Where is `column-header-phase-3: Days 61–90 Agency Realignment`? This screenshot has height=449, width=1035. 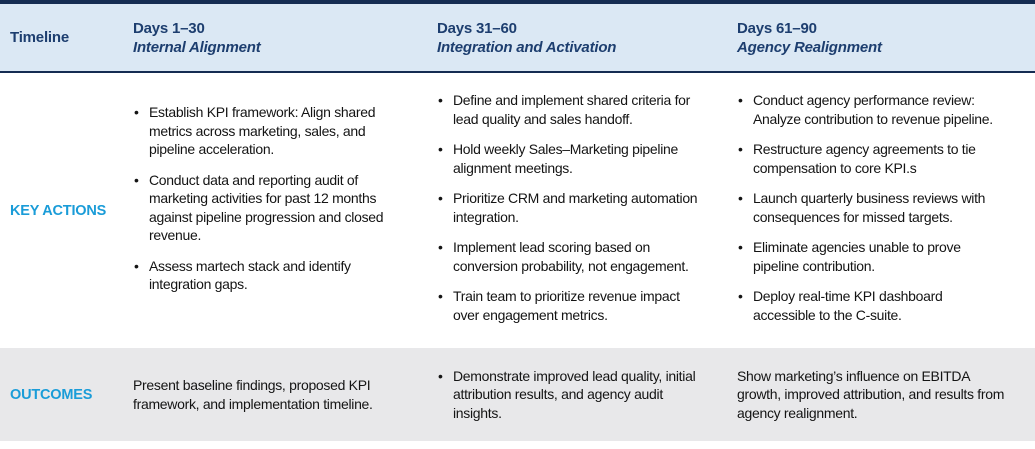
column-header-phase-3: Days 61–90 Agency Realignment is located at coordinates (886, 37).